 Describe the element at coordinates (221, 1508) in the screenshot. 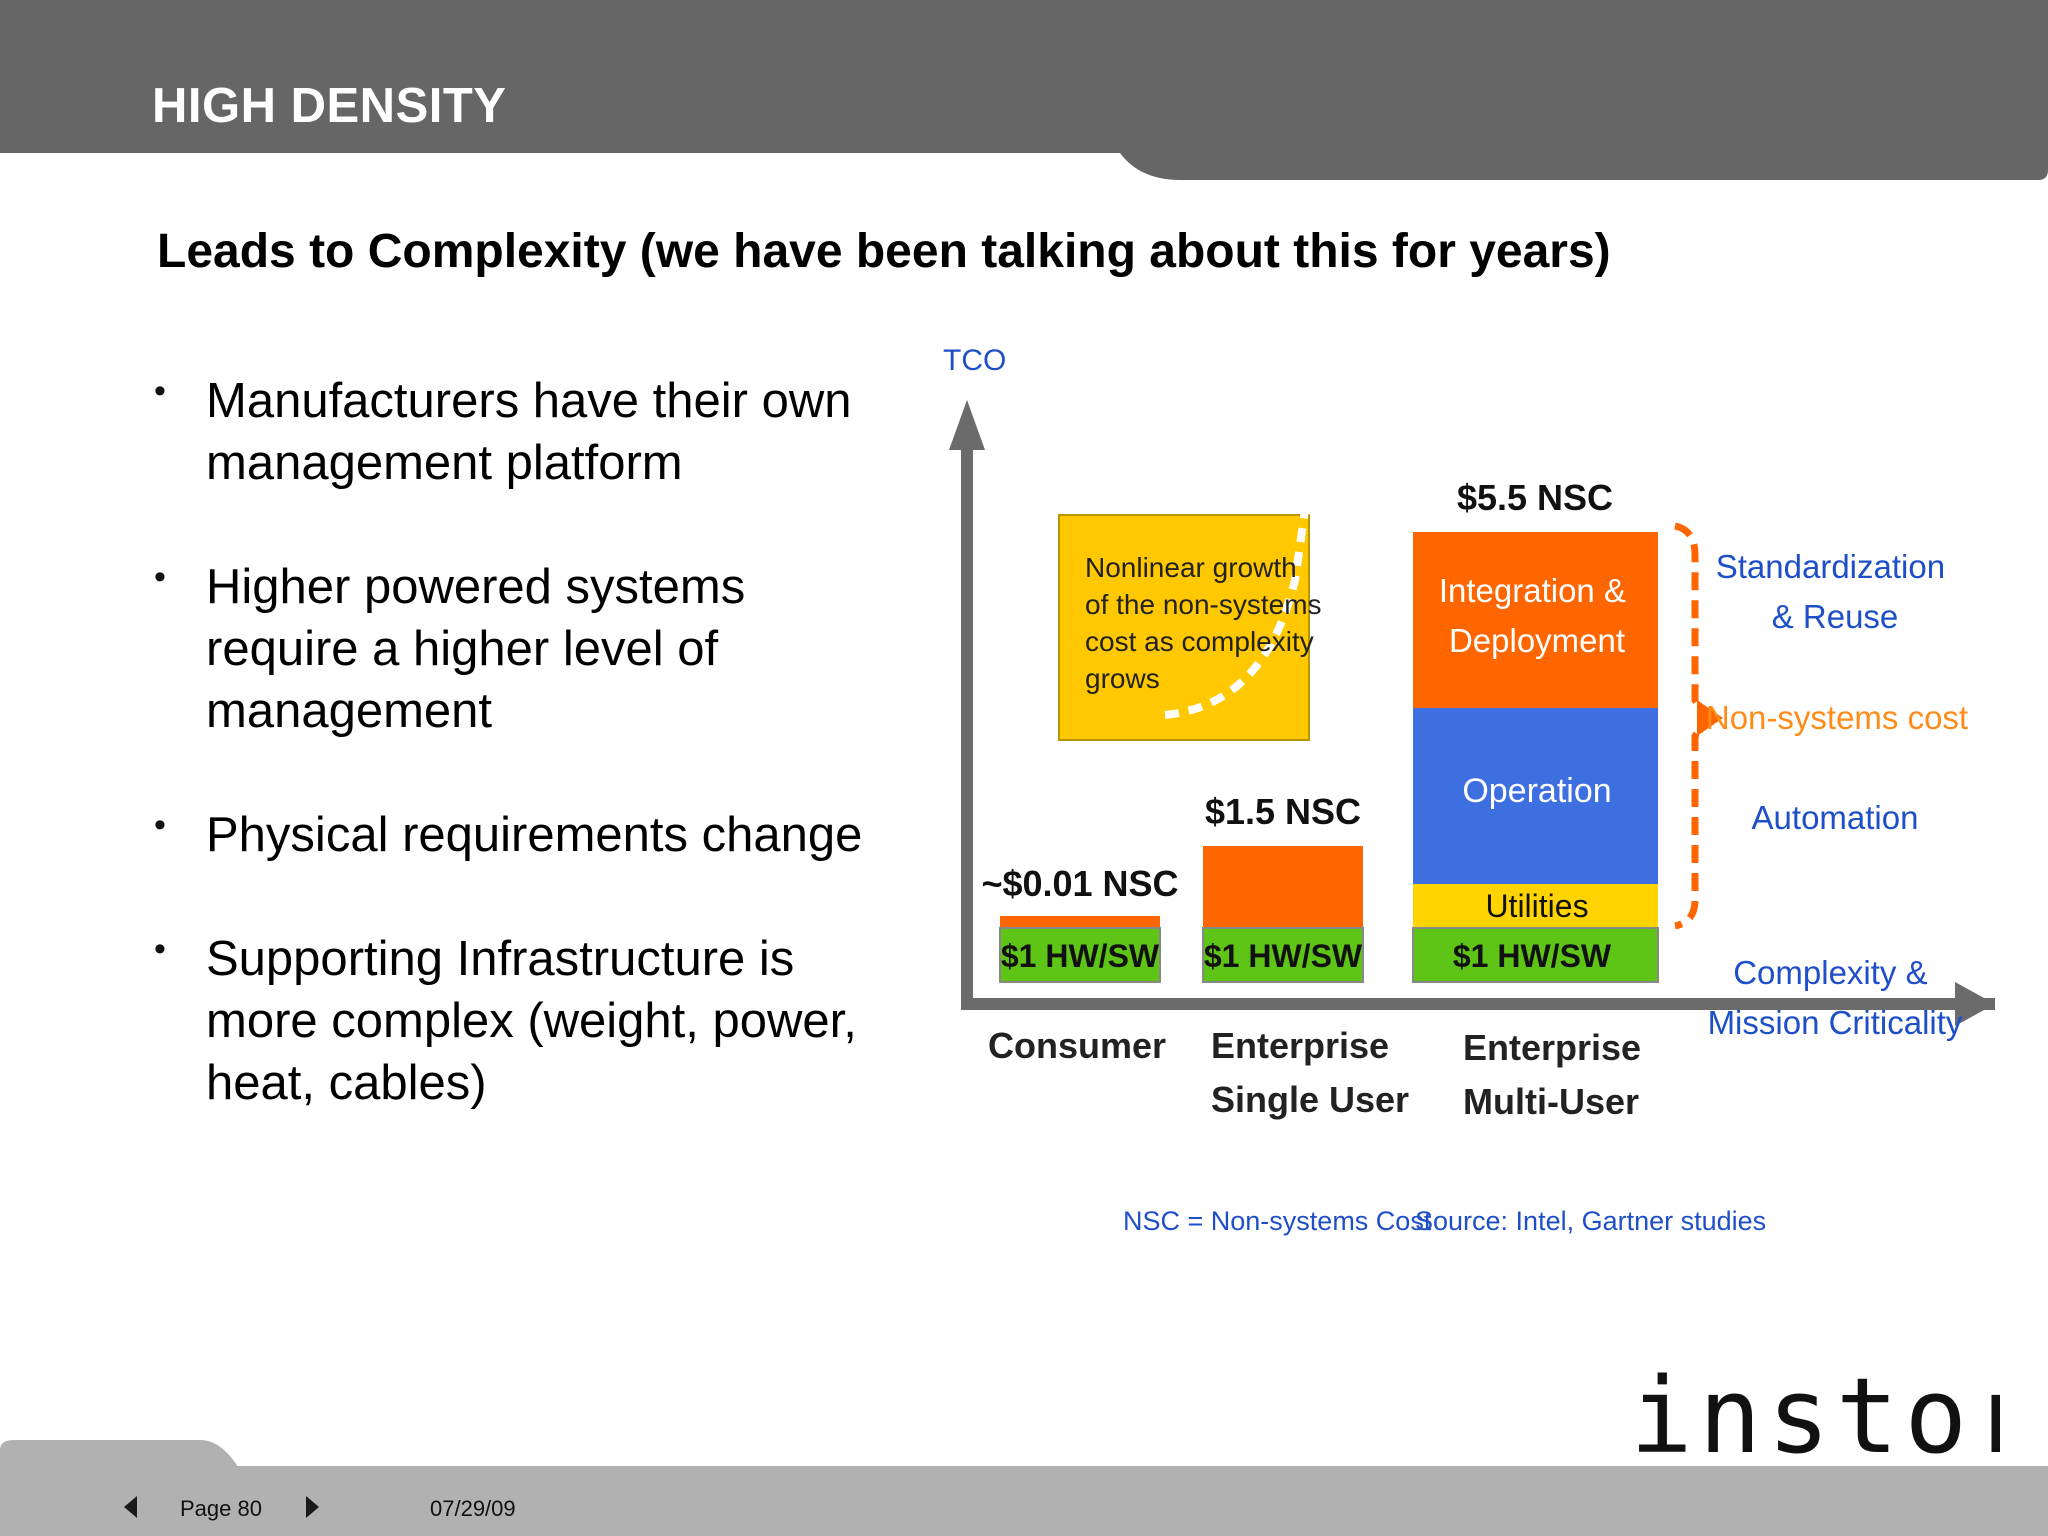

I see `page-number: Page 80` at that location.